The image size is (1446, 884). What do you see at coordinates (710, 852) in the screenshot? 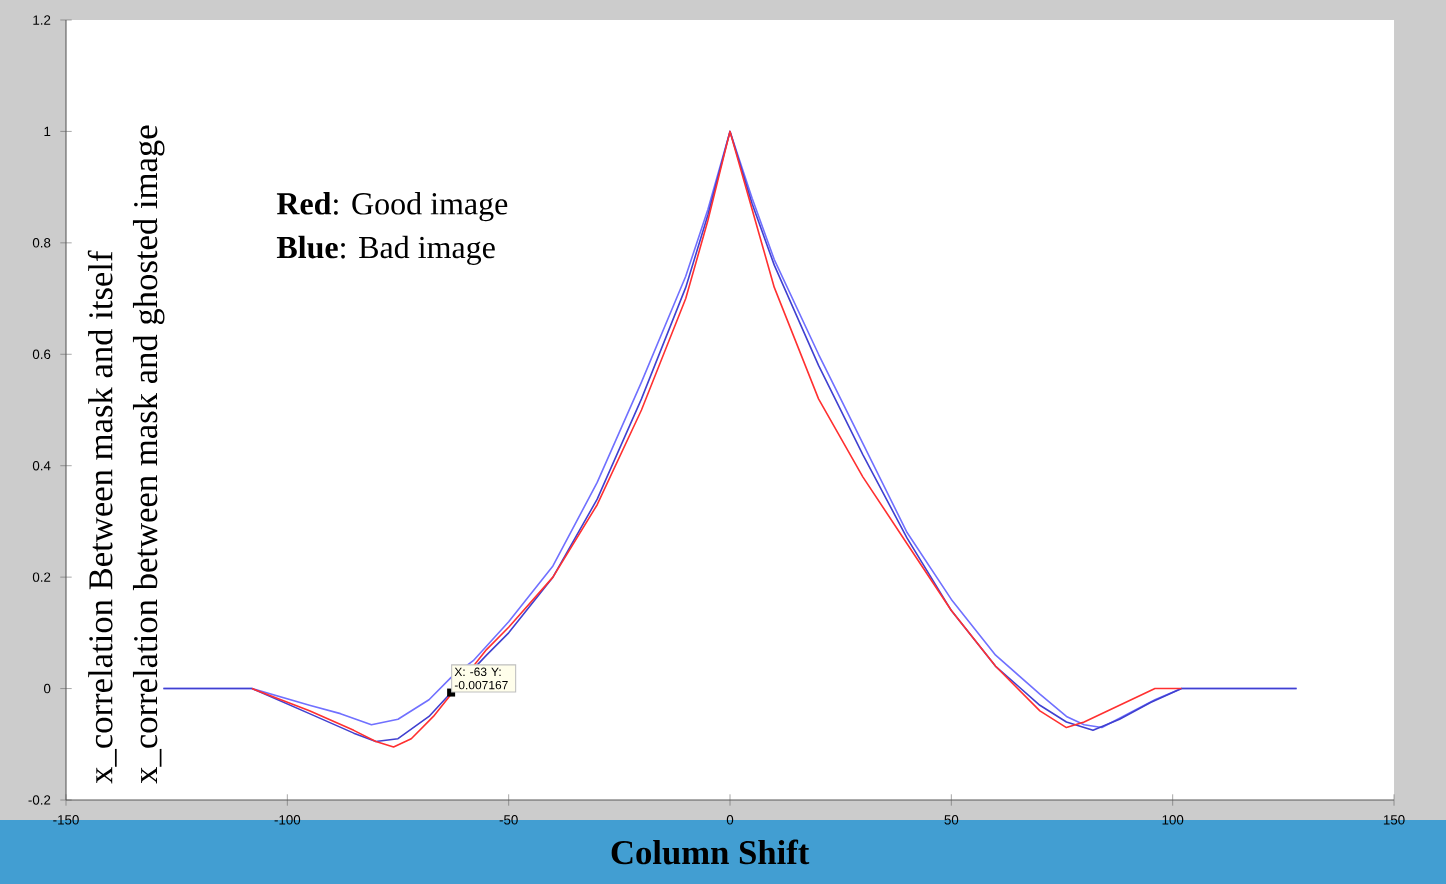
I see `x-axis-title: Column Shift` at bounding box center [710, 852].